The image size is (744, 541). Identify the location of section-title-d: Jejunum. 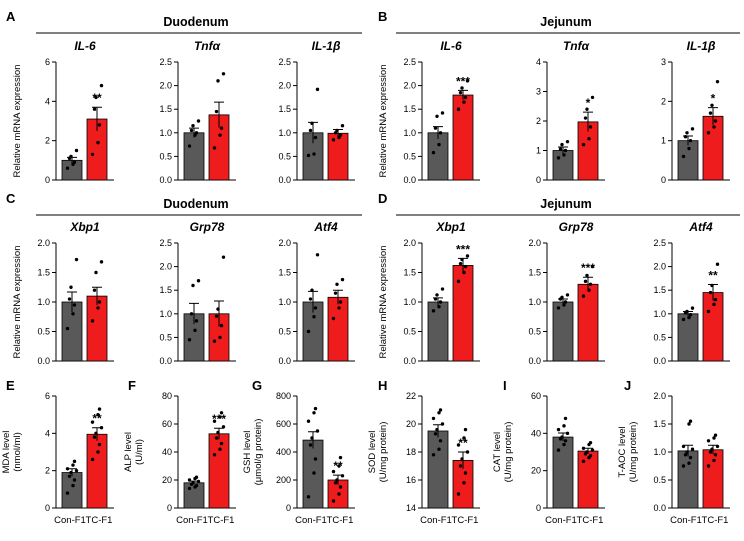
(565, 204).